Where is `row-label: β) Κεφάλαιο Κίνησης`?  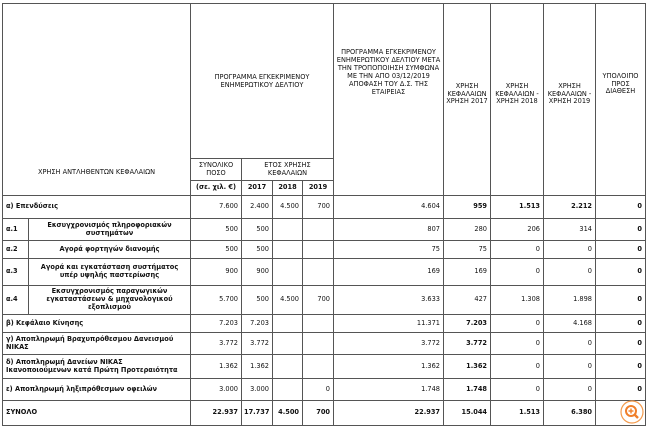 row-label: β) Κεφάλαιο Κίνησης is located at coordinates (96, 323).